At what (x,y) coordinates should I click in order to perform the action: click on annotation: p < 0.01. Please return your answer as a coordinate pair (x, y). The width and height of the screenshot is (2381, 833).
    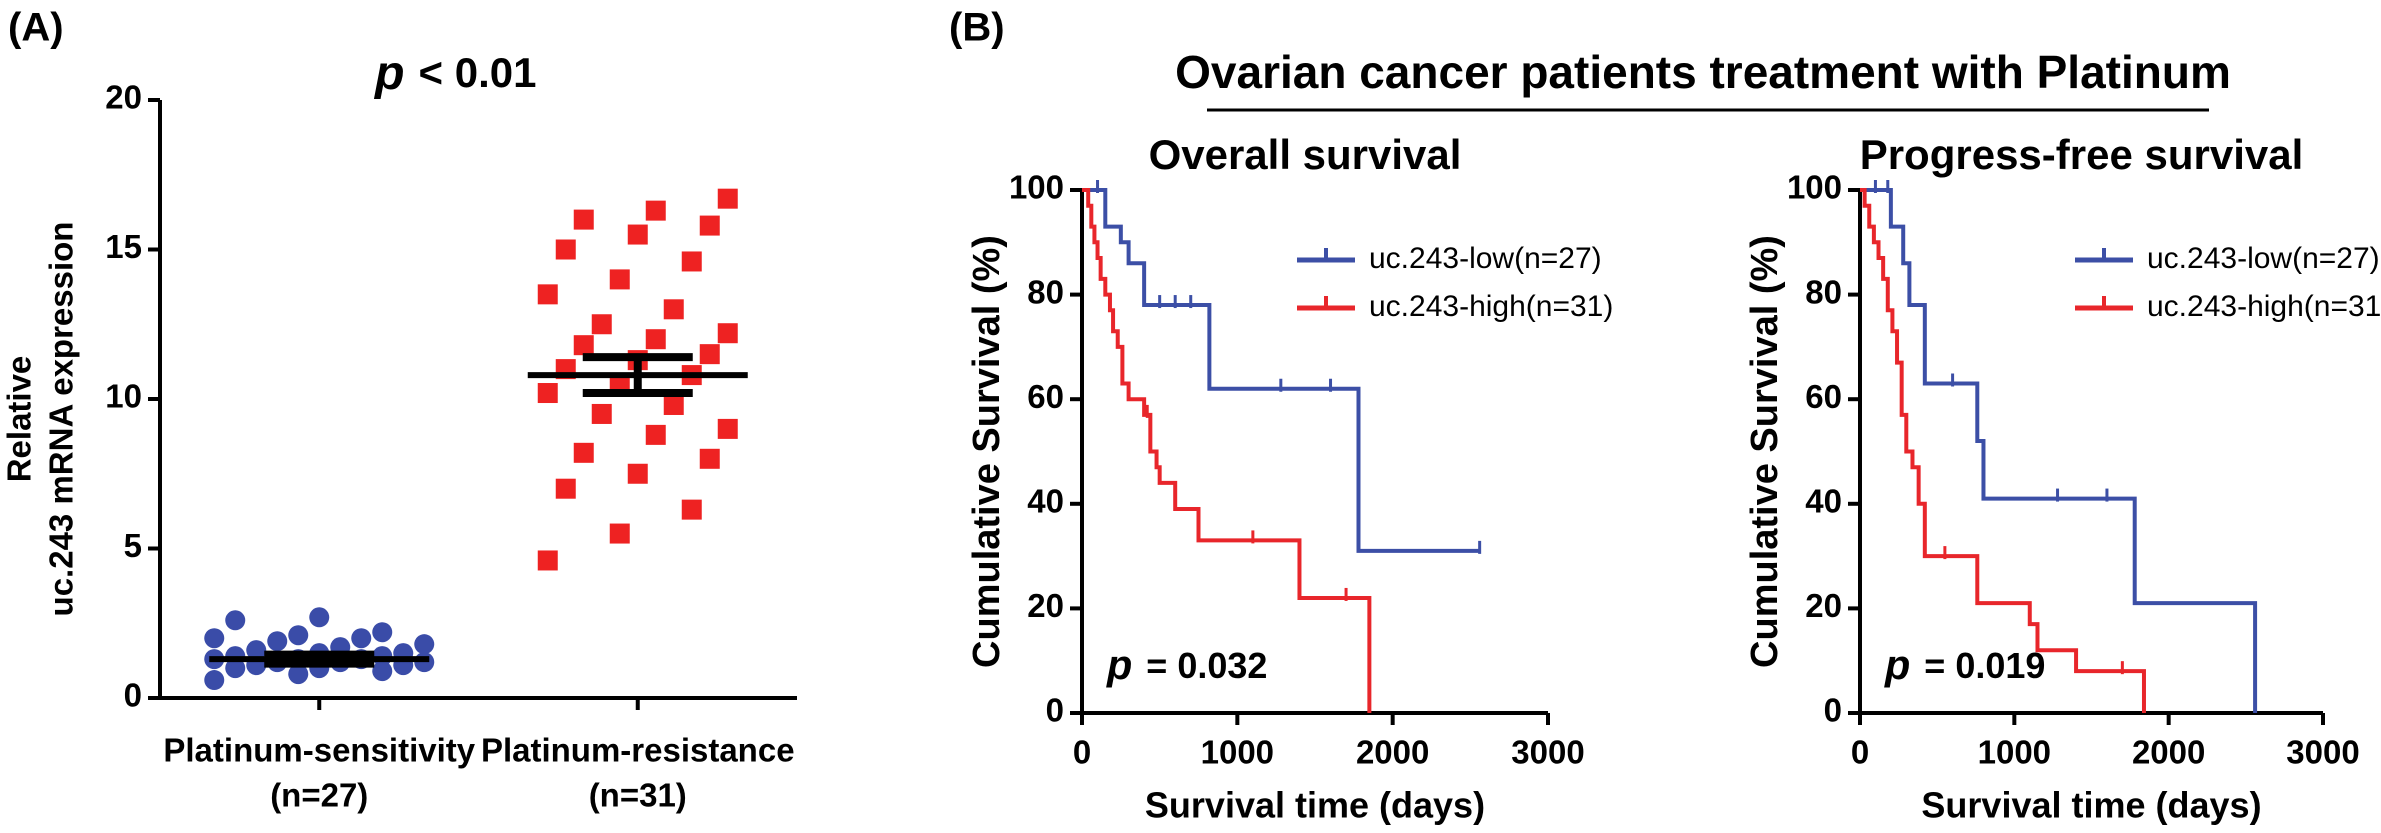
    Looking at the image, I should click on (454, 73).